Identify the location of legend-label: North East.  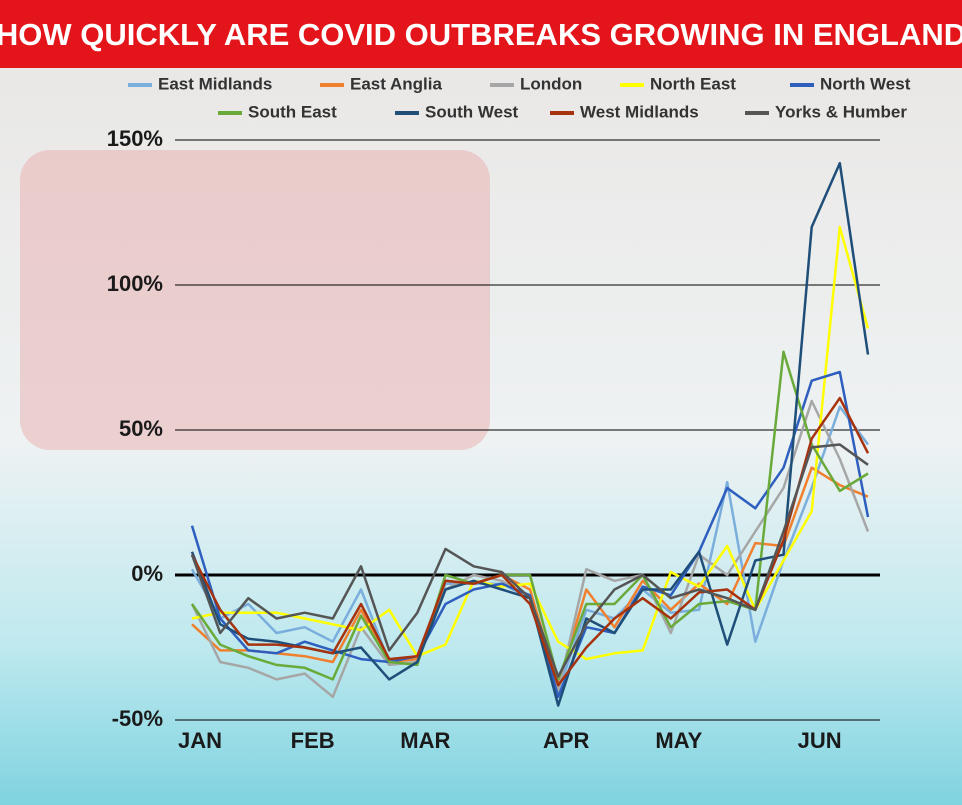
(693, 83).